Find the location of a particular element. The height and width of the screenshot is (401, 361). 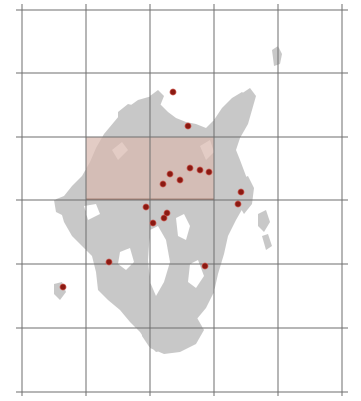

land-mass-north-spur is located at coordinates (157, 98).